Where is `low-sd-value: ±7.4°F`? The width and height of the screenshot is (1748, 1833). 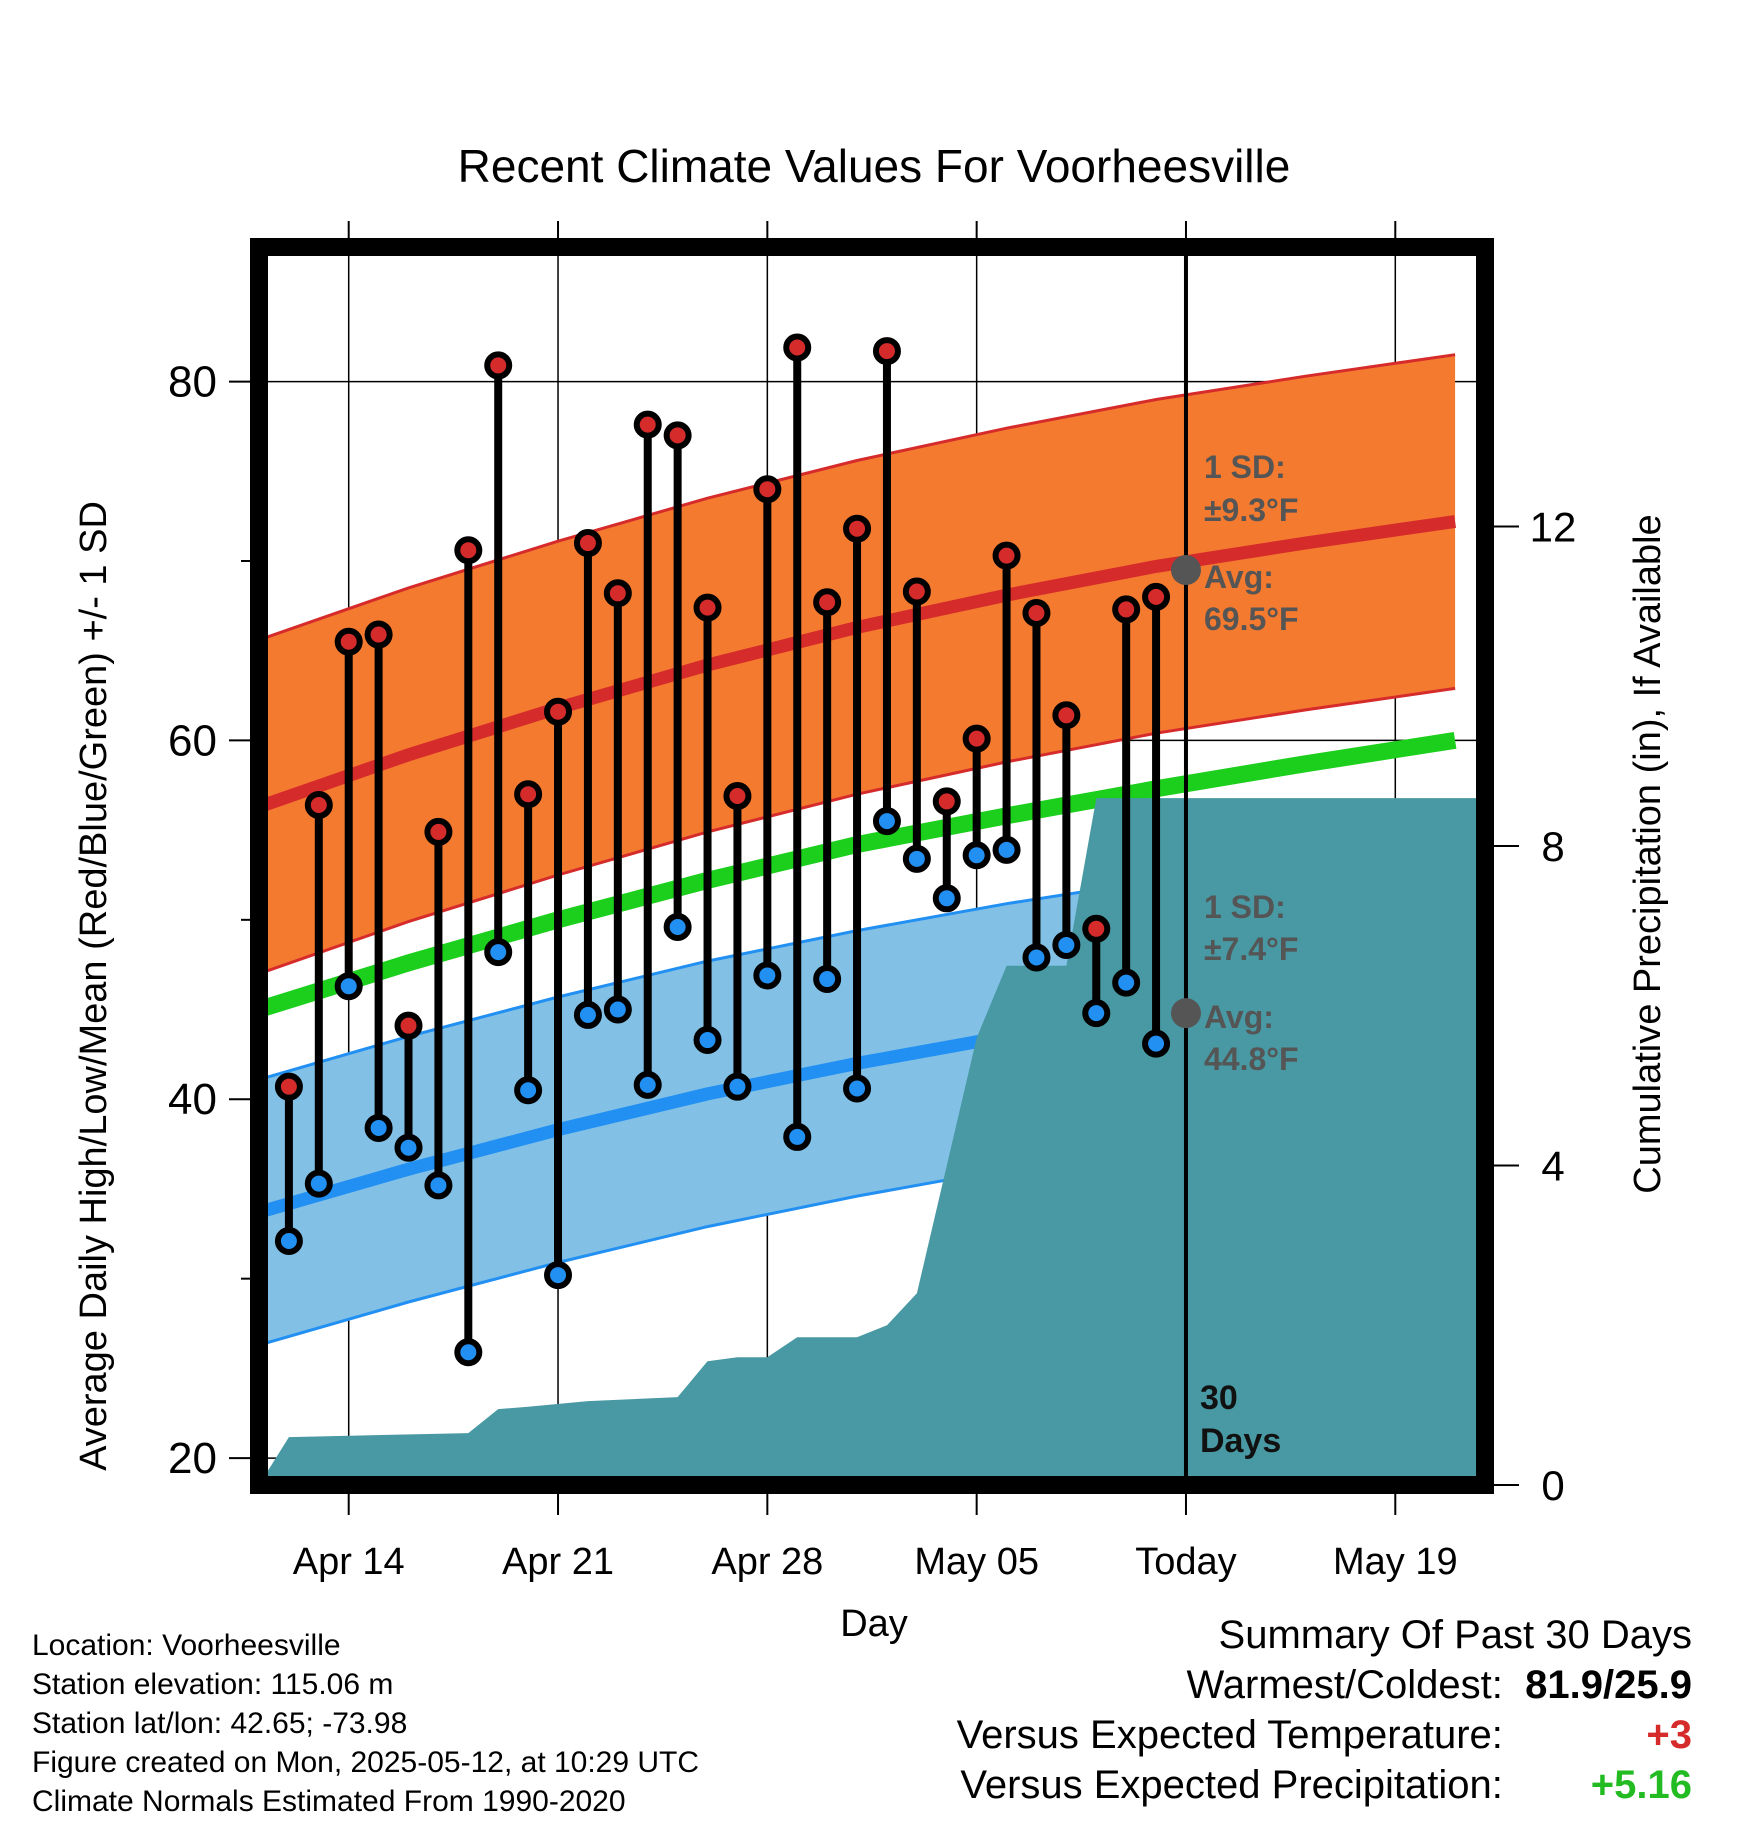
low-sd-value: ±7.4°F is located at coordinates (1251, 949).